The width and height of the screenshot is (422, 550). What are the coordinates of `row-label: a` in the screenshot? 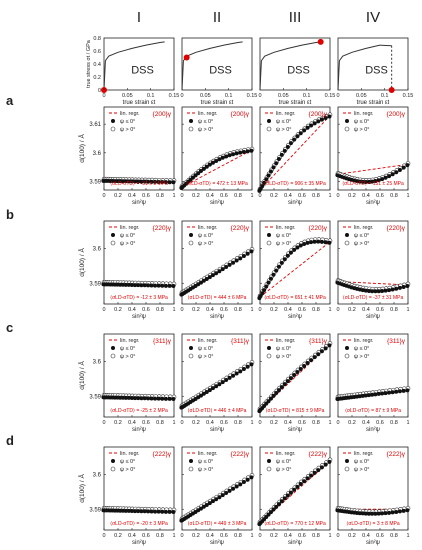 It's located at (10, 100).